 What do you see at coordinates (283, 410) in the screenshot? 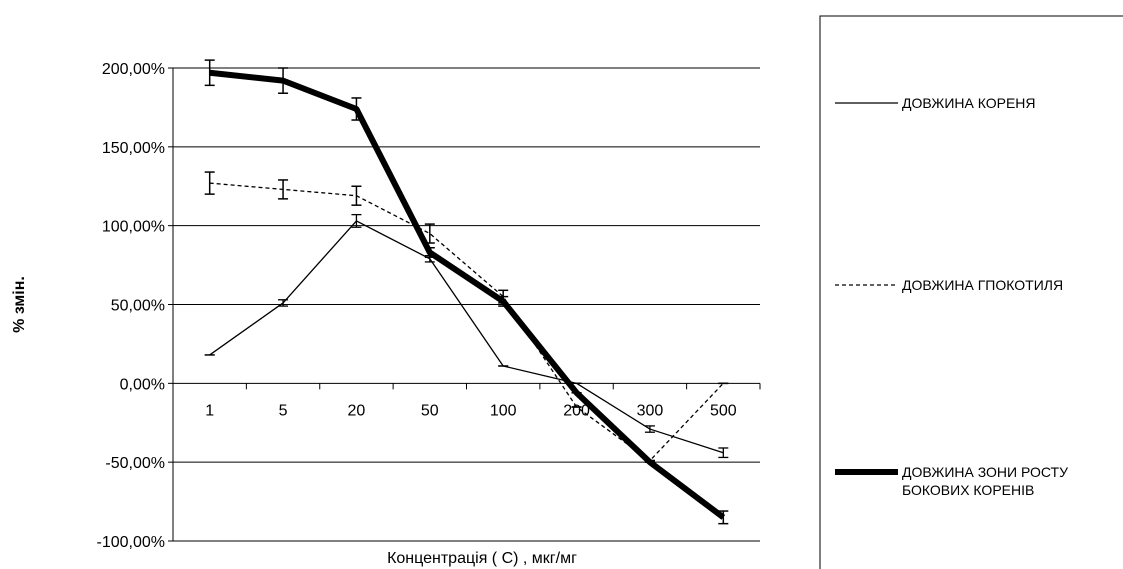
I see `x-tick-label: 5` at bounding box center [283, 410].